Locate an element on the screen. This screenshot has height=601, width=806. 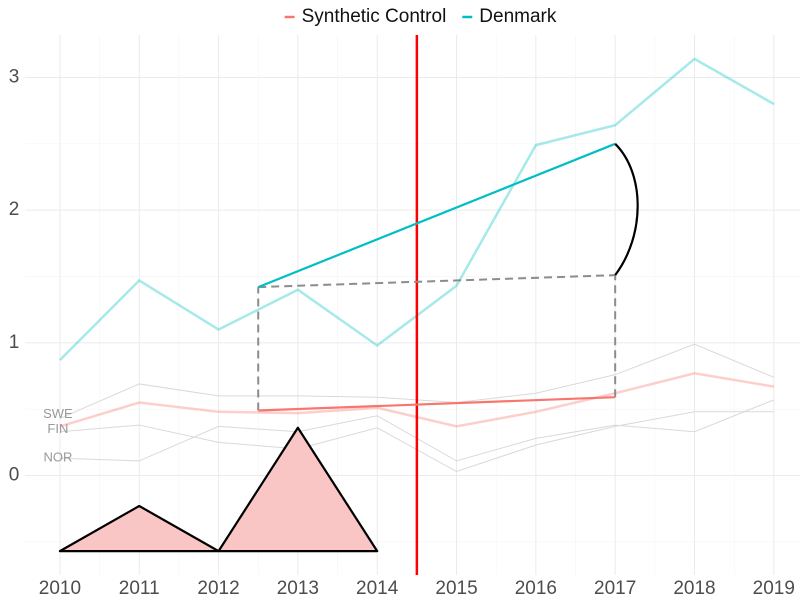
y-tick-label: 3 is located at coordinates (14, 76).